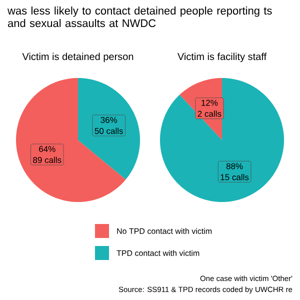  I want to click on text: 89 calls, so click(47, 160).